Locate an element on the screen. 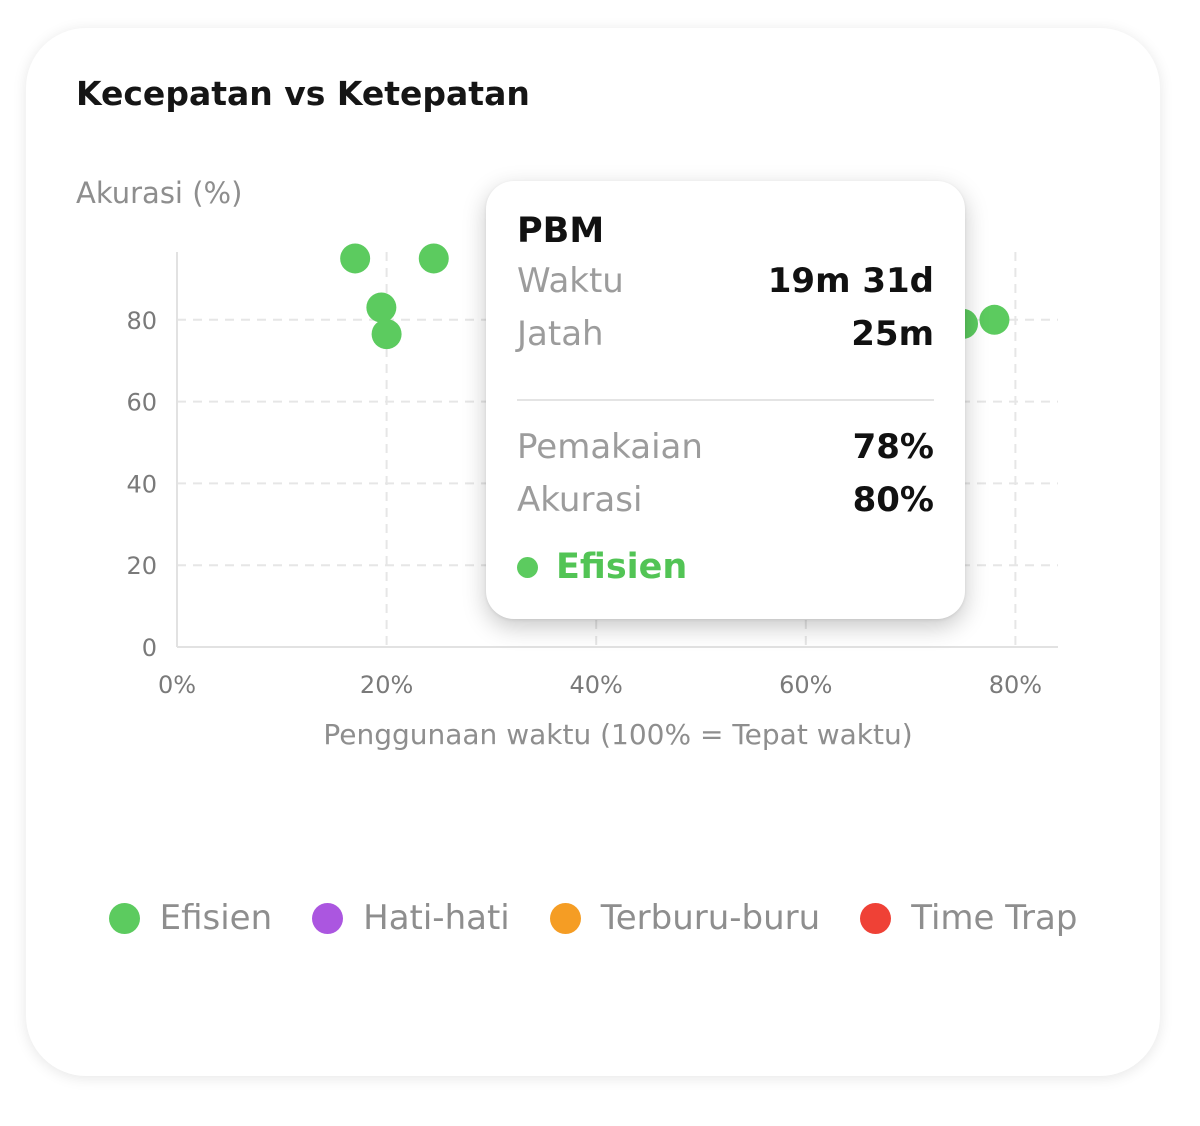  legend-item-time-trap: Time Trap is located at coordinates (968, 918).